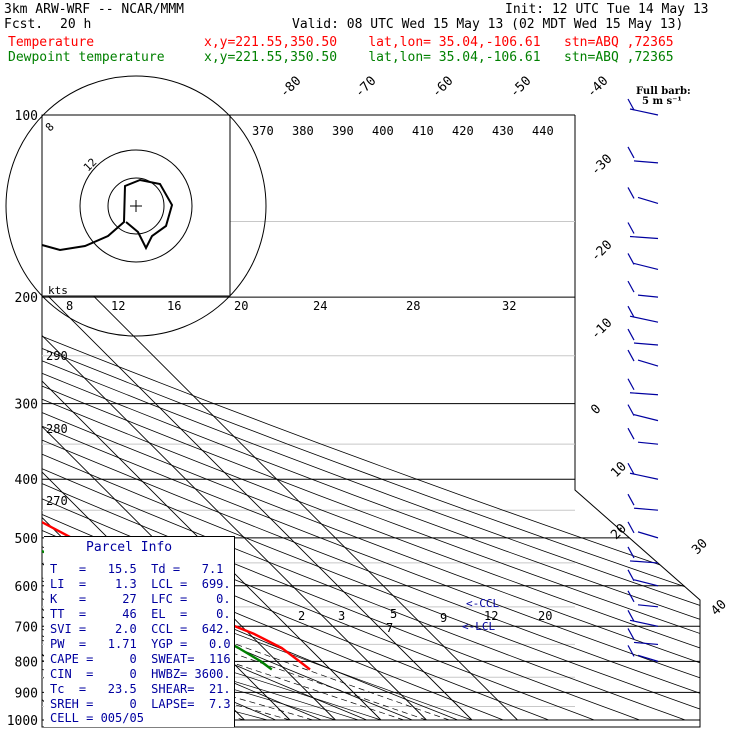 Image resolution: width=740 pixels, height=740 pixels. I want to click on theta-label: 390, so click(343, 131).